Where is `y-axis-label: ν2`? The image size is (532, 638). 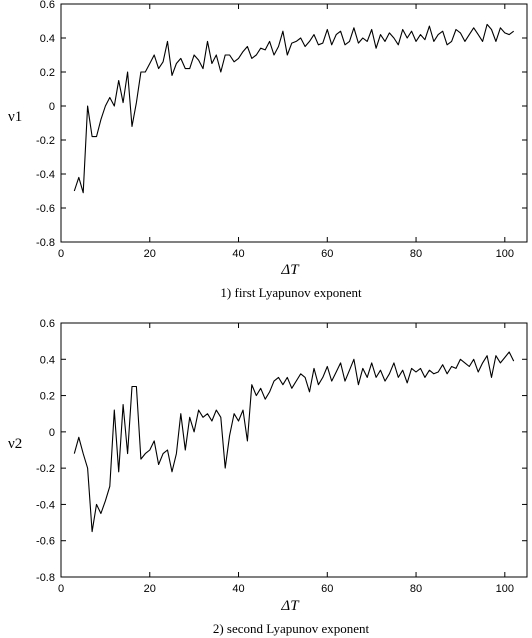
y-axis-label: ν2 is located at coordinates (15, 444).